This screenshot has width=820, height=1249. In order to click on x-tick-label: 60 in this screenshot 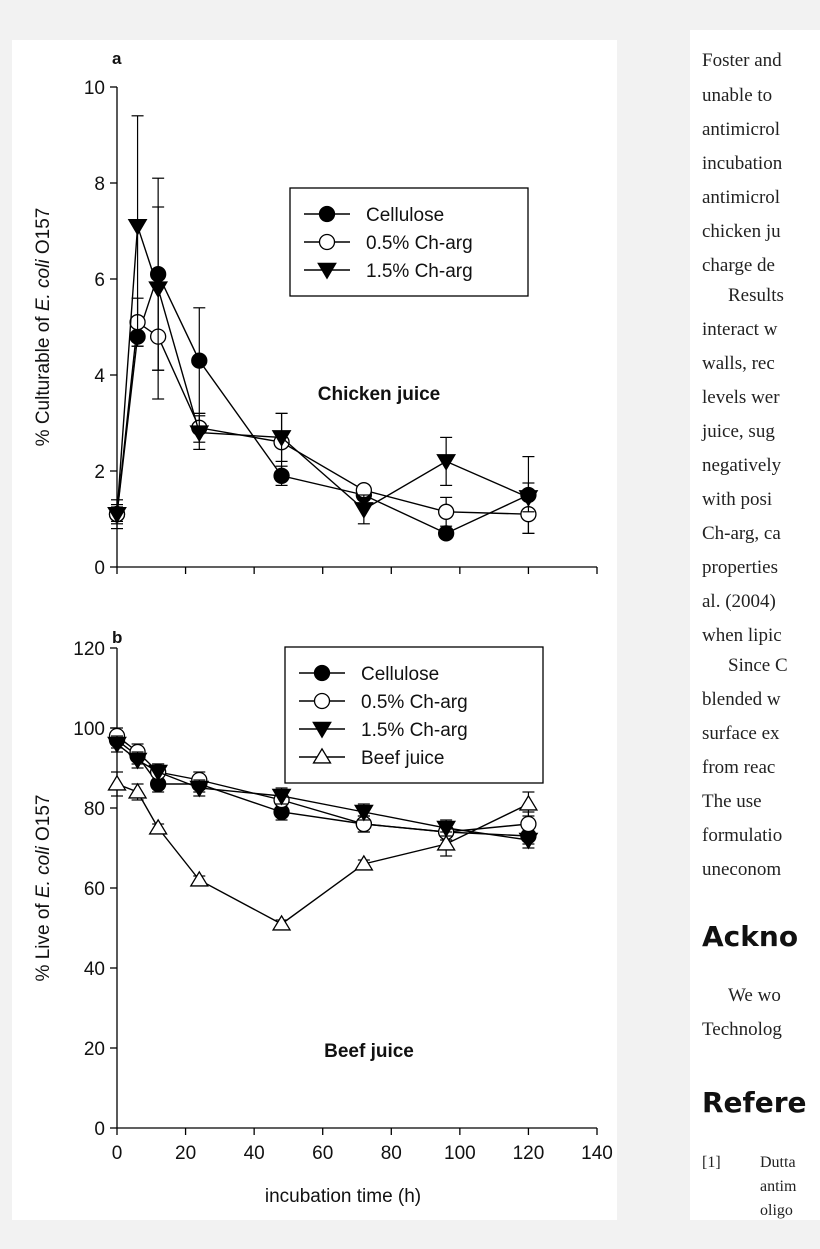, I will do `click(322, 1153)`.